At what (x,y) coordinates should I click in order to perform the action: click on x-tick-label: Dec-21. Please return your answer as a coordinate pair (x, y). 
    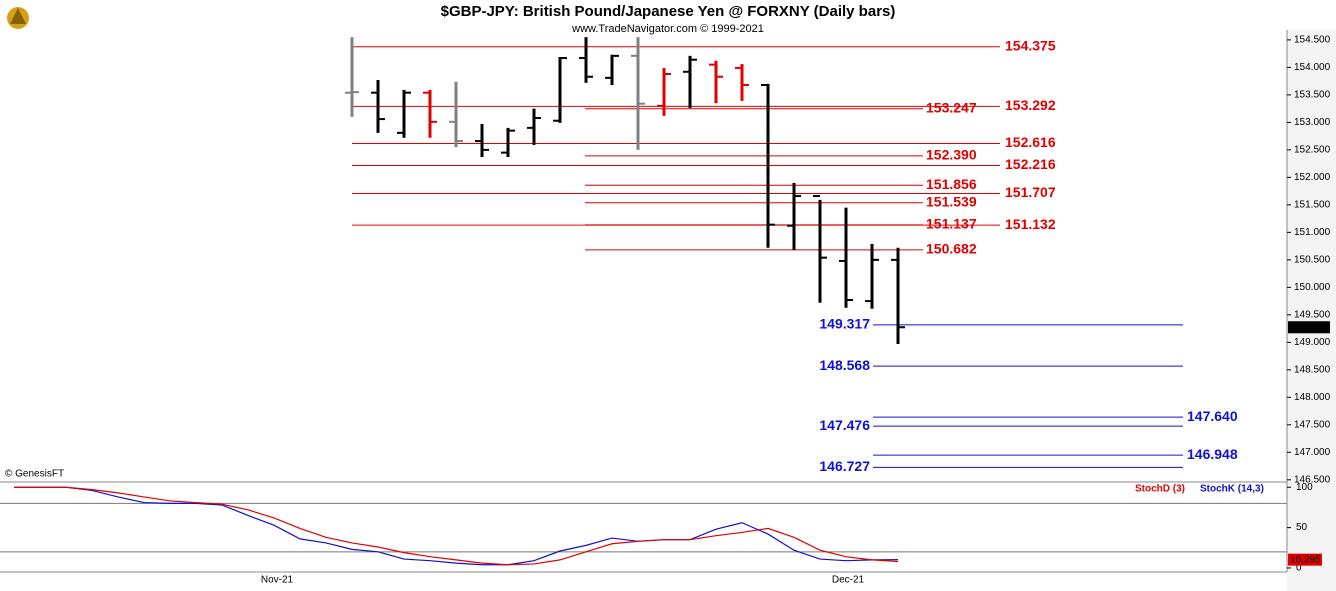
    Looking at the image, I should click on (848, 580).